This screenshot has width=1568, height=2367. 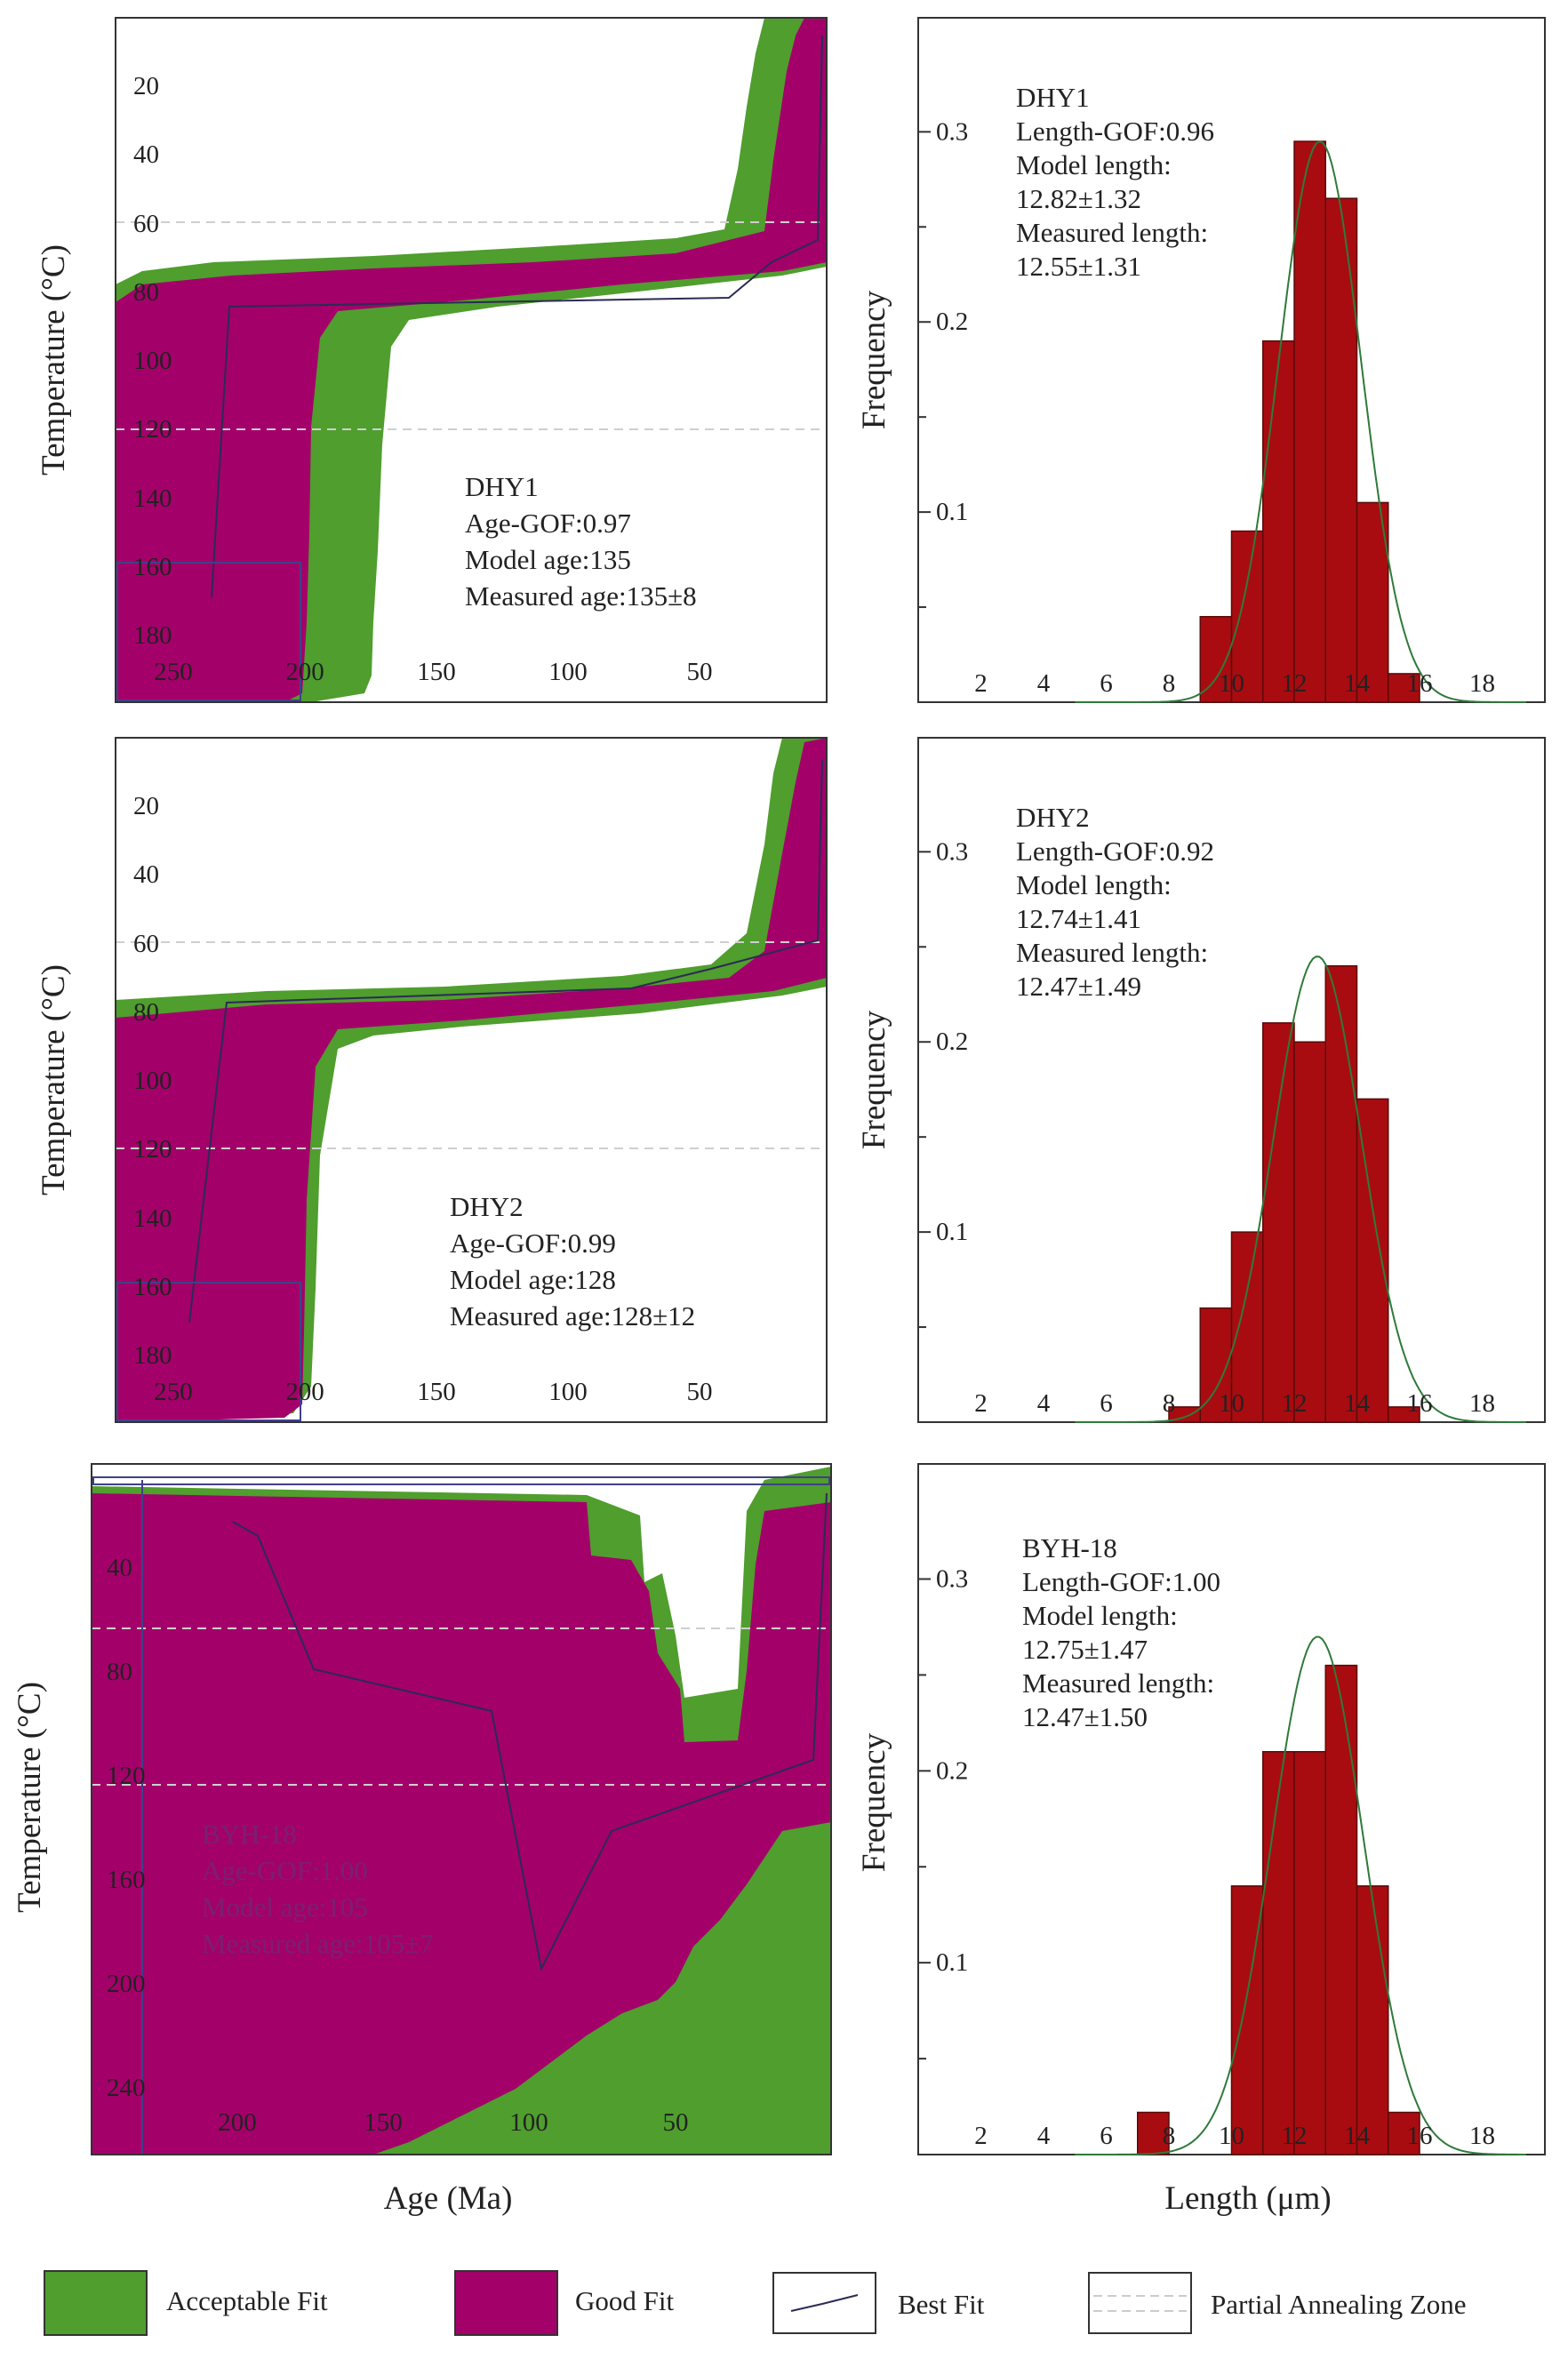 What do you see at coordinates (1053, 817) in the screenshot?
I see `svg-text: DHY2` at bounding box center [1053, 817].